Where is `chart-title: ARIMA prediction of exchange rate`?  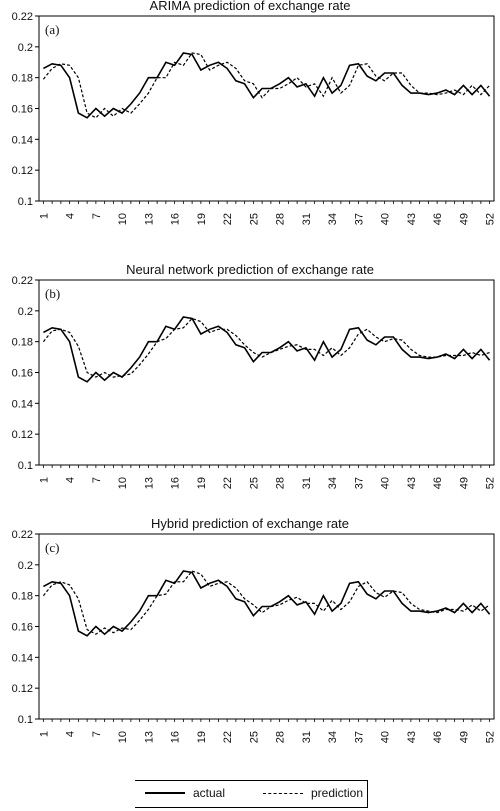 chart-title: ARIMA prediction of exchange rate is located at coordinates (250, 6).